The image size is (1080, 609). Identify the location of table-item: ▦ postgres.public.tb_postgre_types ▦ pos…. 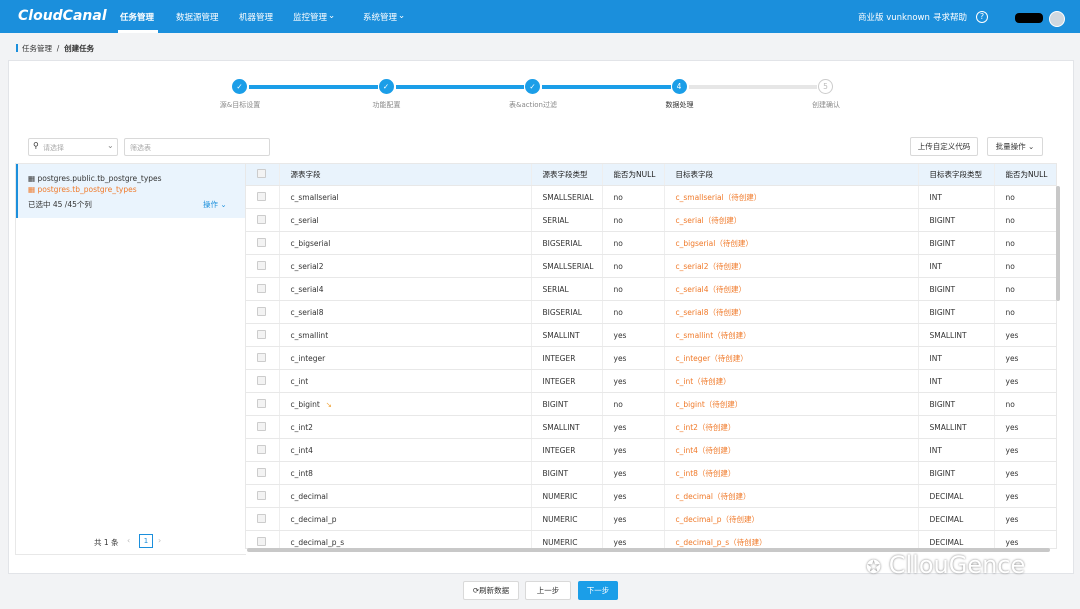
(131, 191).